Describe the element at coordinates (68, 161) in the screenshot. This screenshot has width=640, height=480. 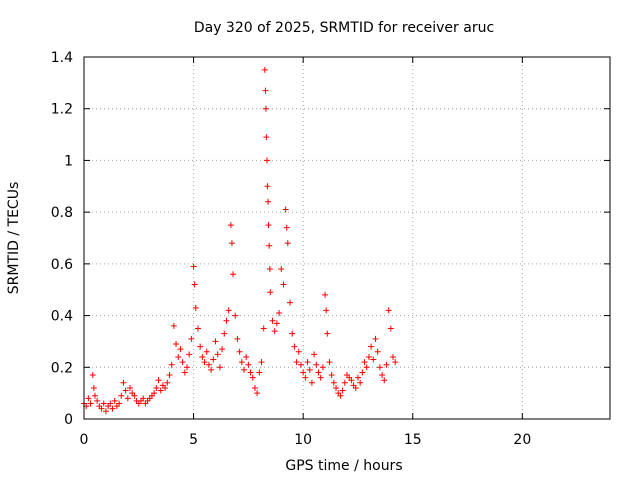
I see `y-tick-label: 1` at that location.